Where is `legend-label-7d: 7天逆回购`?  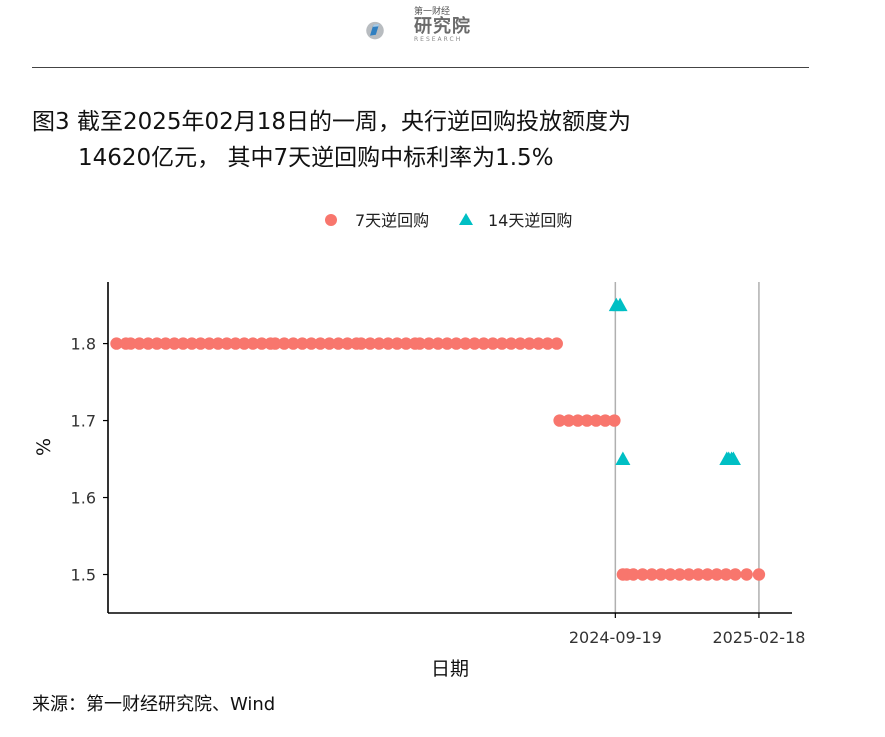
legend-label-7d: 7天逆回购 is located at coordinates (392, 220).